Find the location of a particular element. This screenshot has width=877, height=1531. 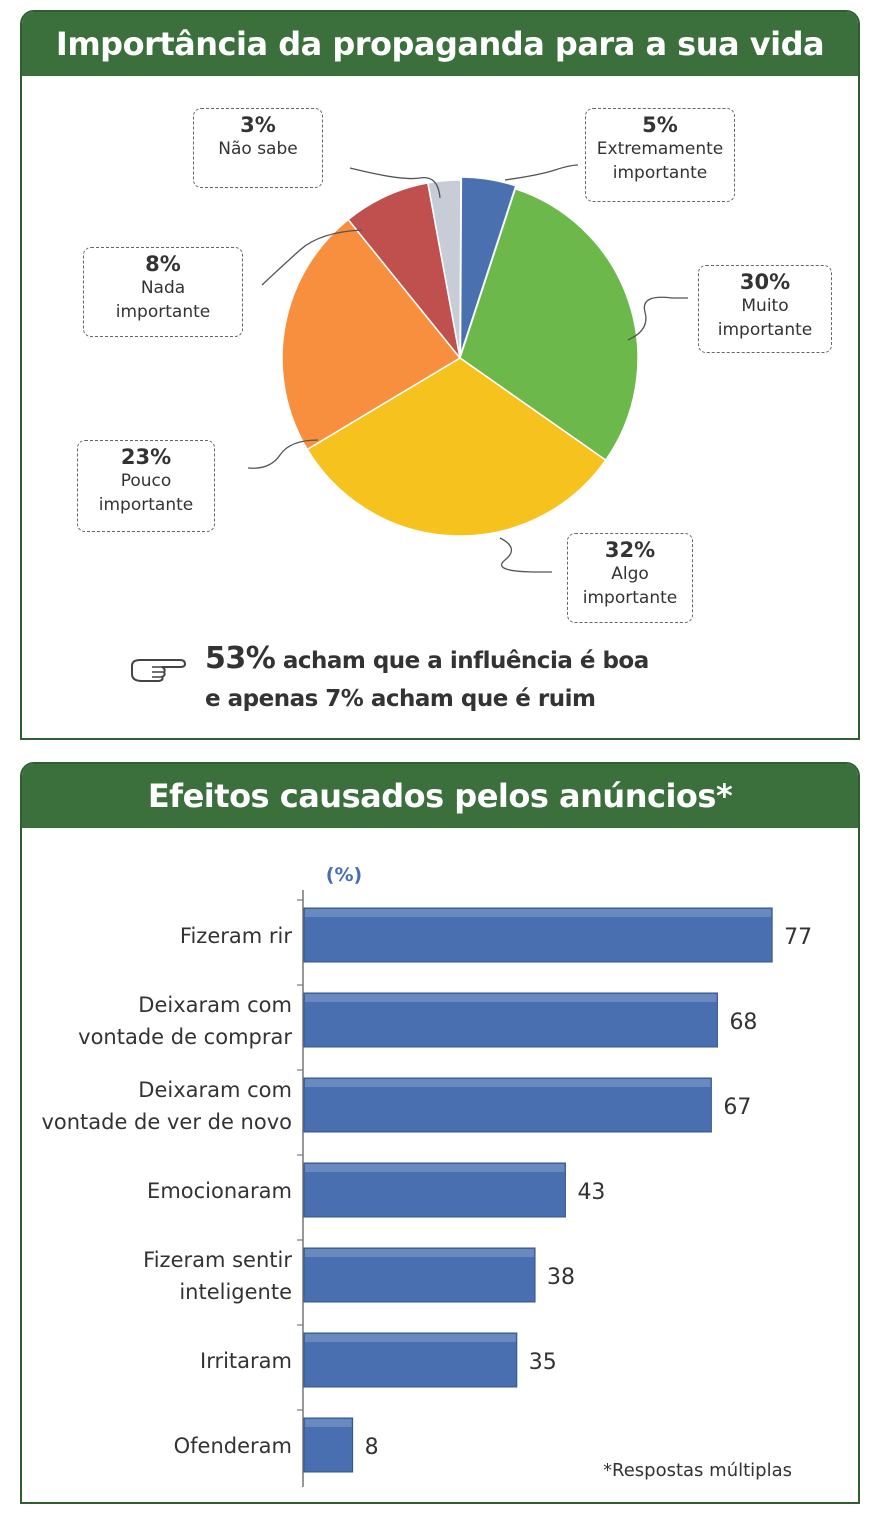

bar-category-label: Fizeram rir is located at coordinates (236, 936).